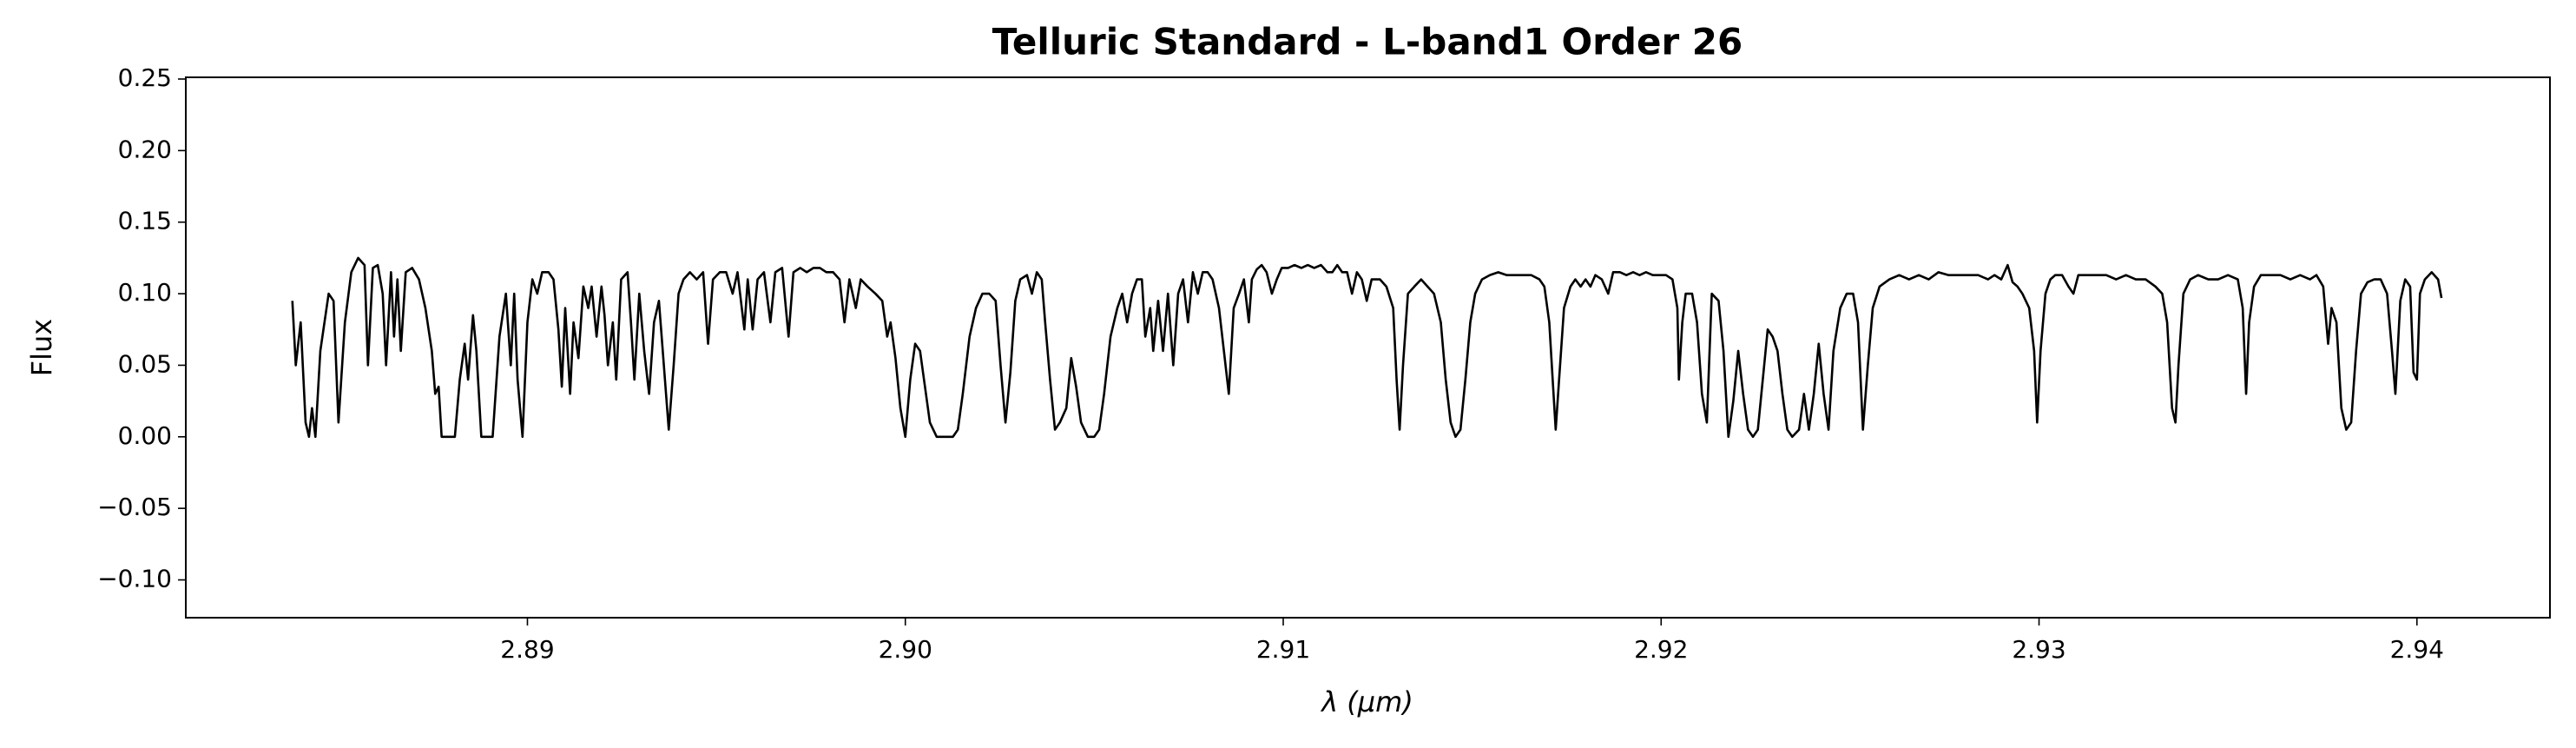  I want to click on y-tick-label: 0.20, so click(145, 149).